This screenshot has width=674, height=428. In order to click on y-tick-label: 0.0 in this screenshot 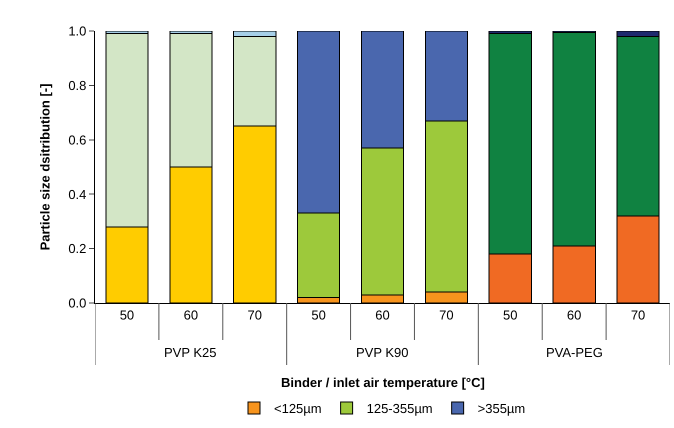, I will do `click(77, 303)`.